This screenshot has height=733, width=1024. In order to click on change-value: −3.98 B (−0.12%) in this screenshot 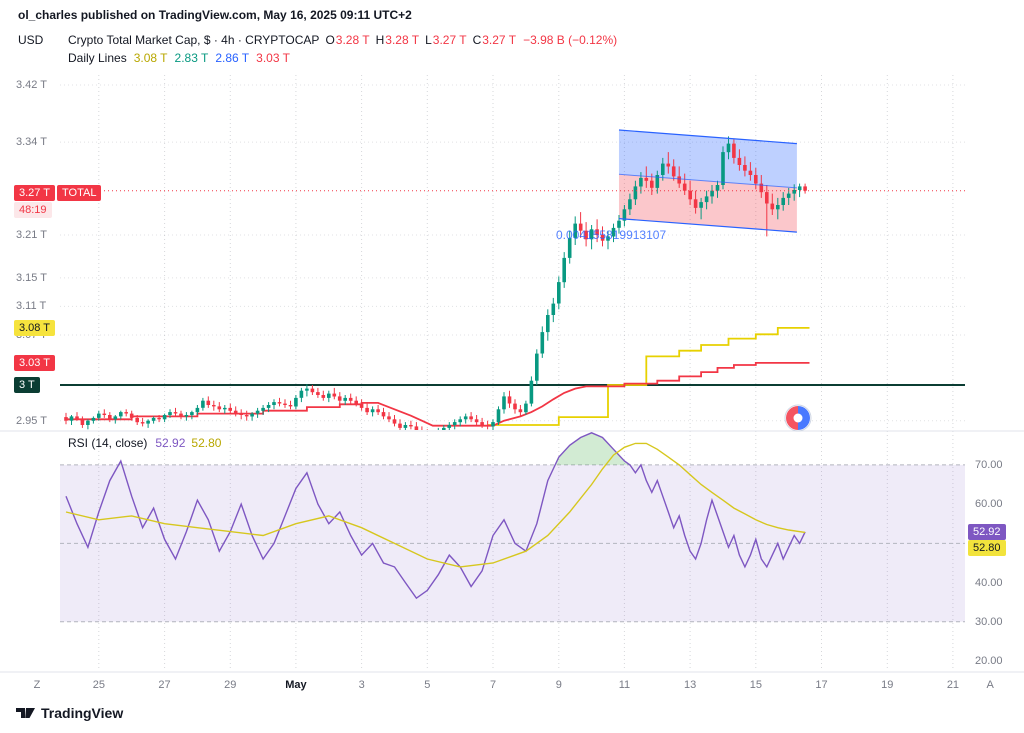, I will do `click(570, 40)`.